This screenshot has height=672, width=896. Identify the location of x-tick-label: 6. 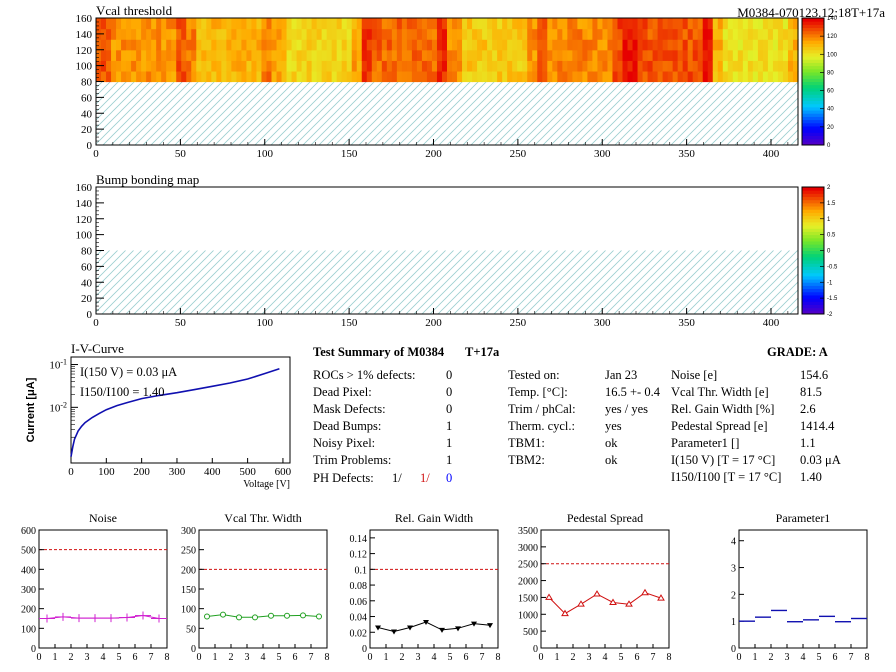
(466, 657).